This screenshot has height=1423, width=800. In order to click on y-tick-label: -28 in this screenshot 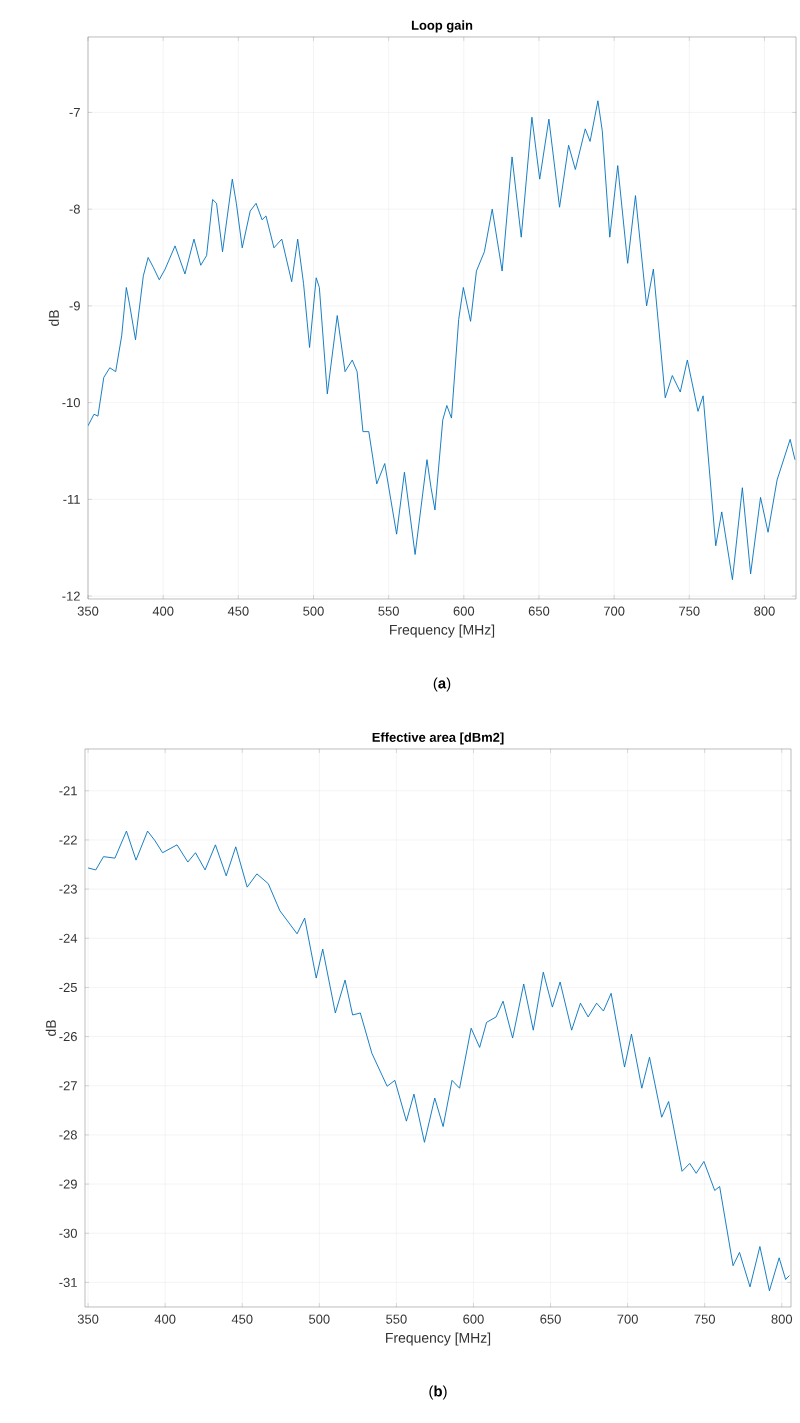, I will do `click(68, 1135)`.